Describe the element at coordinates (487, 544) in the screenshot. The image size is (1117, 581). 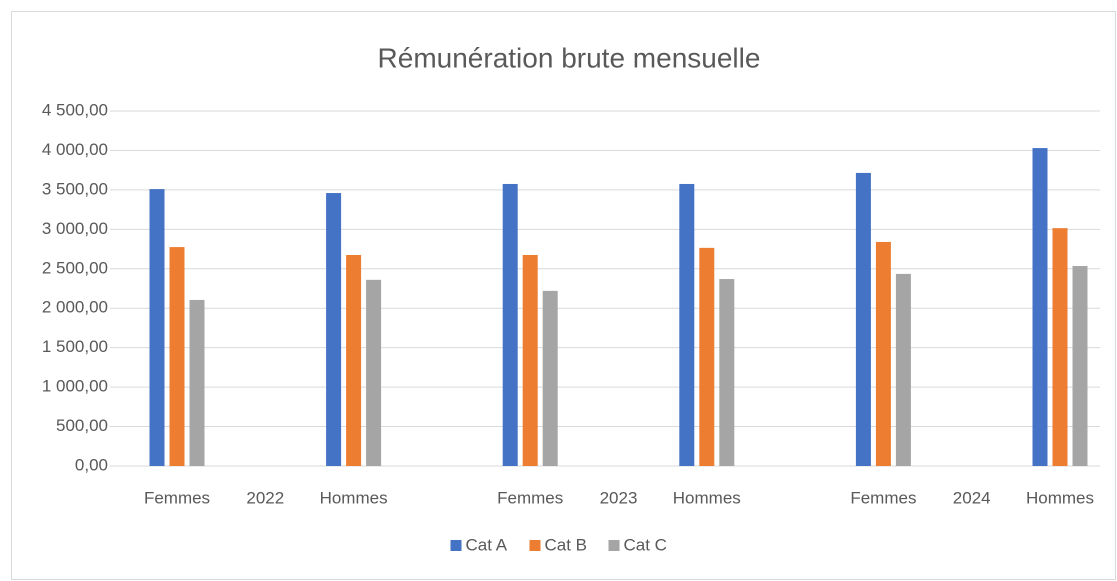
I see `legend-label: Cat A` at that location.